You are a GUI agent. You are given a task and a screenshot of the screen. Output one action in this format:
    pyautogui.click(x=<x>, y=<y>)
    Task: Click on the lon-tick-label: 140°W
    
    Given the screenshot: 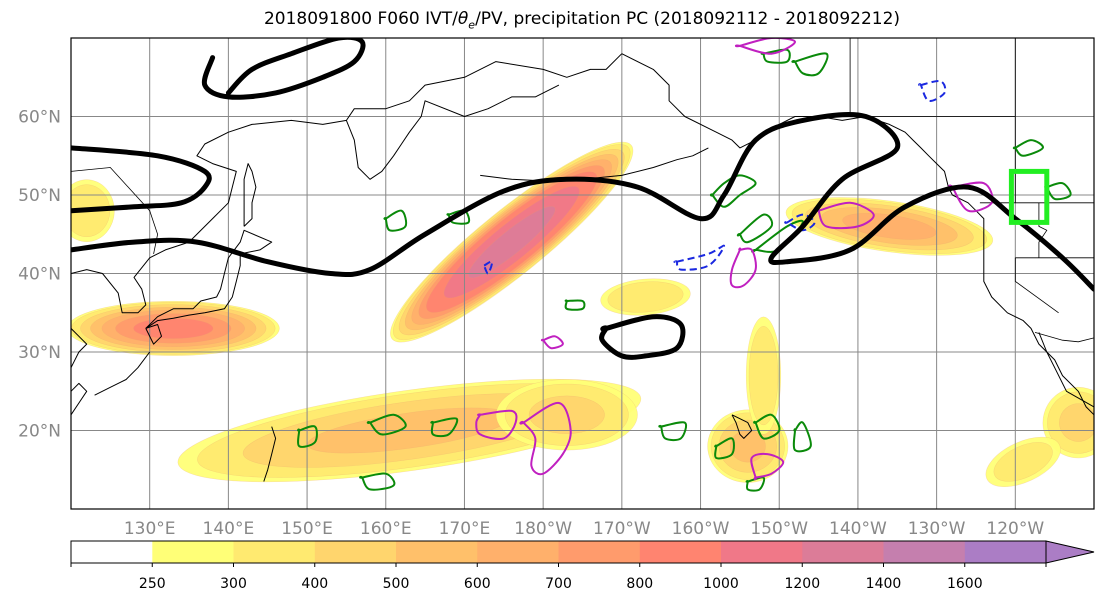 What is the action you would take?
    pyautogui.click(x=858, y=529)
    